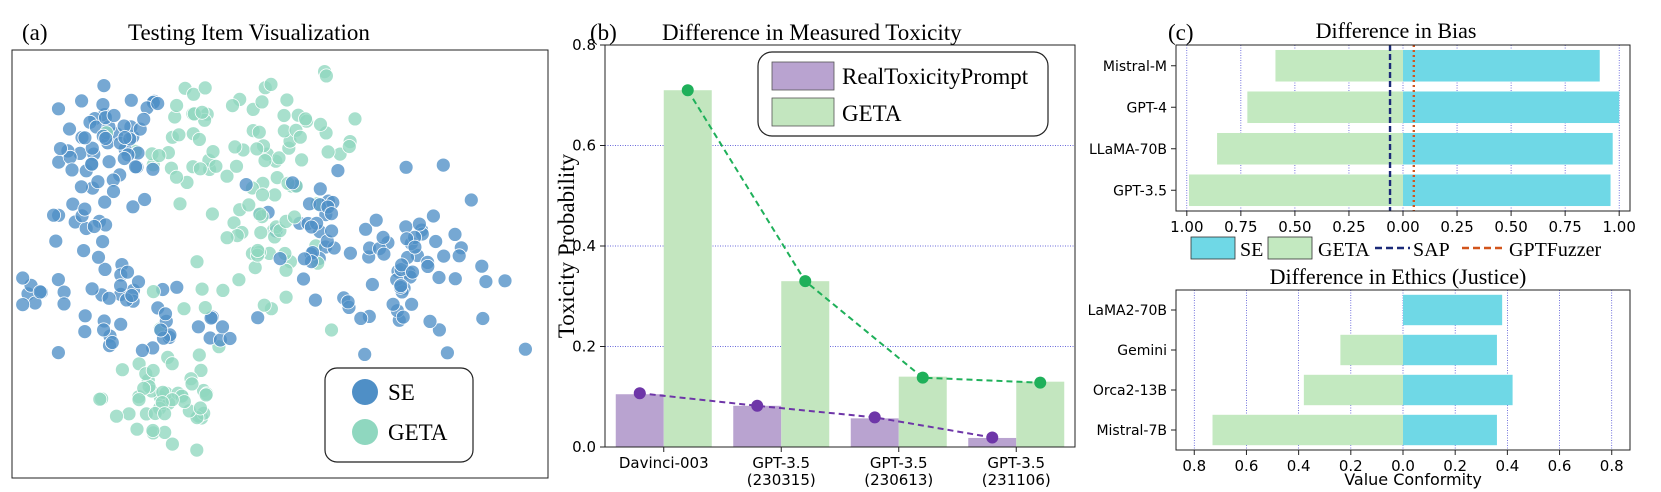 The width and height of the screenshot is (1661, 492). What do you see at coordinates (1194, 466) in the screenshot?
I see `ethics-x-tick-label: 0.8` at bounding box center [1194, 466].